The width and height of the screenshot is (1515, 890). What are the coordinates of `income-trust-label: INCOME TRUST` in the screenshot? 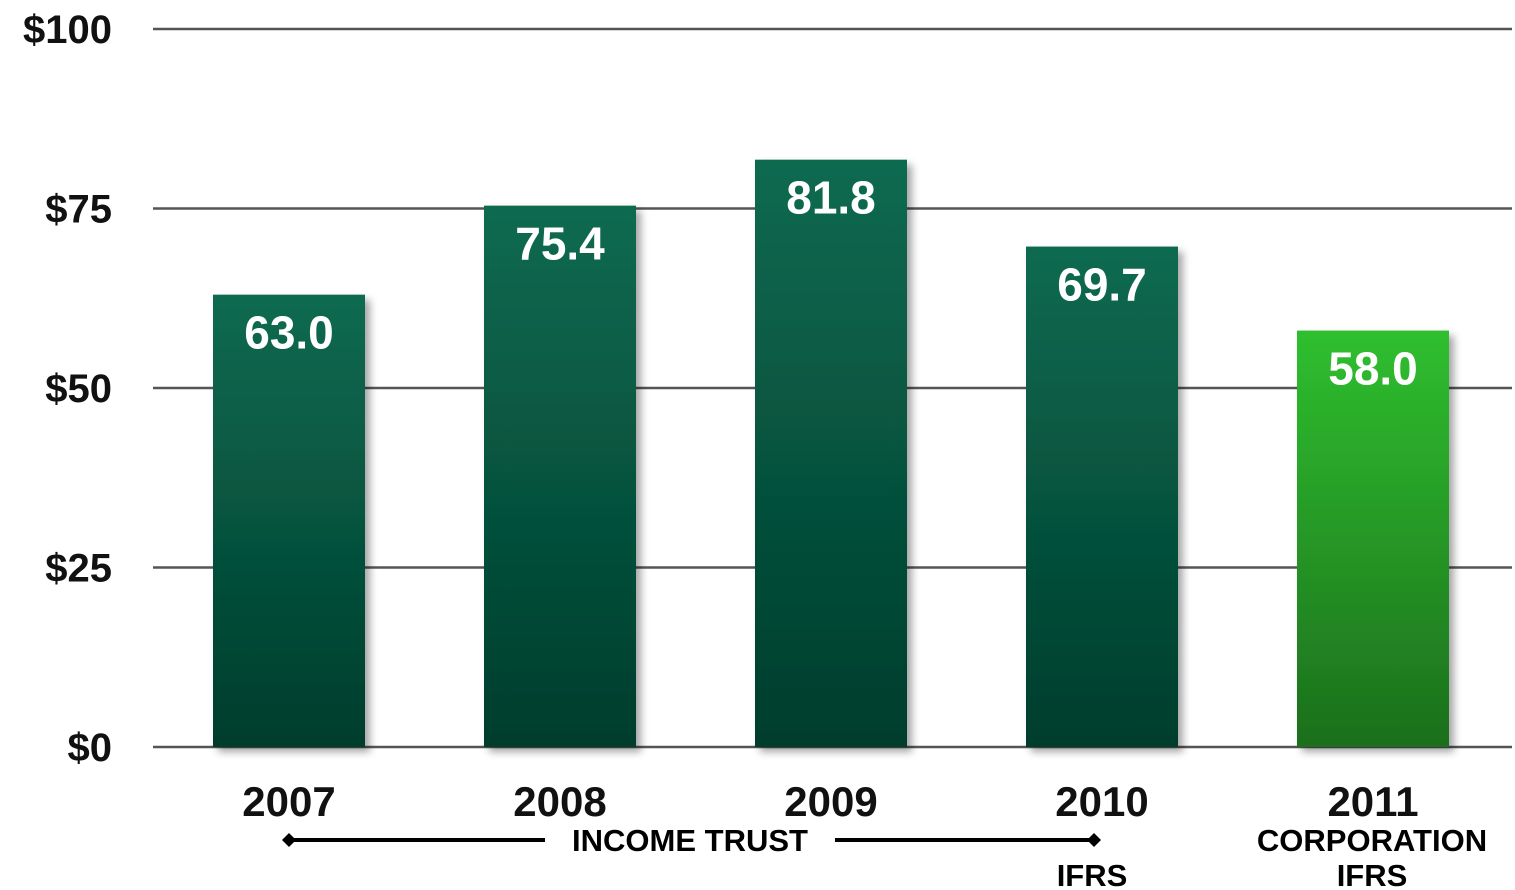 It's located at (690, 840).